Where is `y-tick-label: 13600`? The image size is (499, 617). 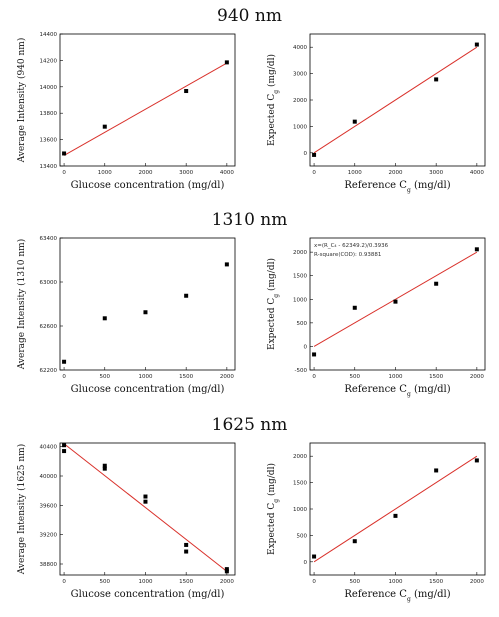
y-tick-label: 13600 is located at coordinates (49, 141).